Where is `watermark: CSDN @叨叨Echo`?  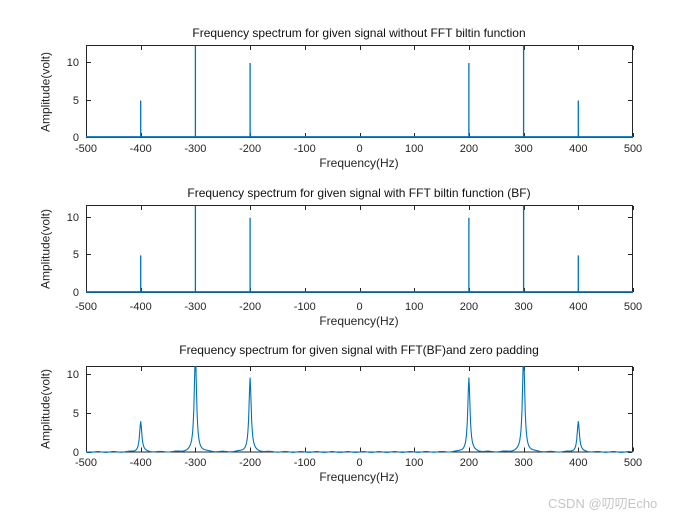
watermark: CSDN @叨叨Echo is located at coordinates (603, 503).